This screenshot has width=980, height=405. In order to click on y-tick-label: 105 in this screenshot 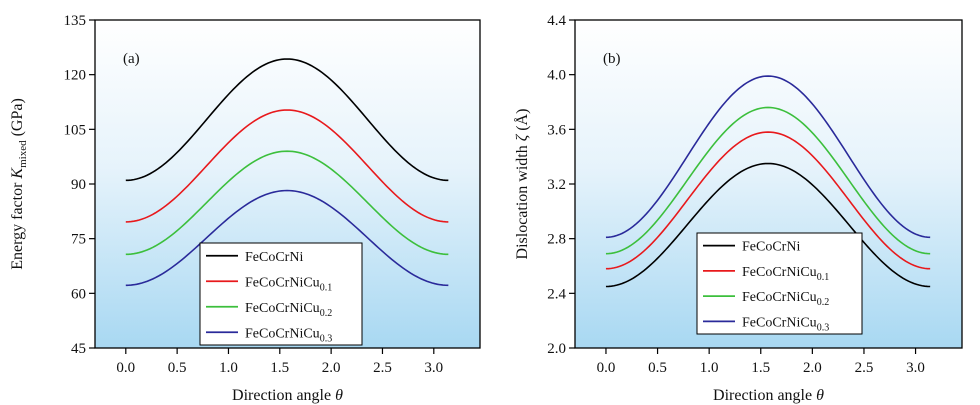, I will do `click(75, 130)`.